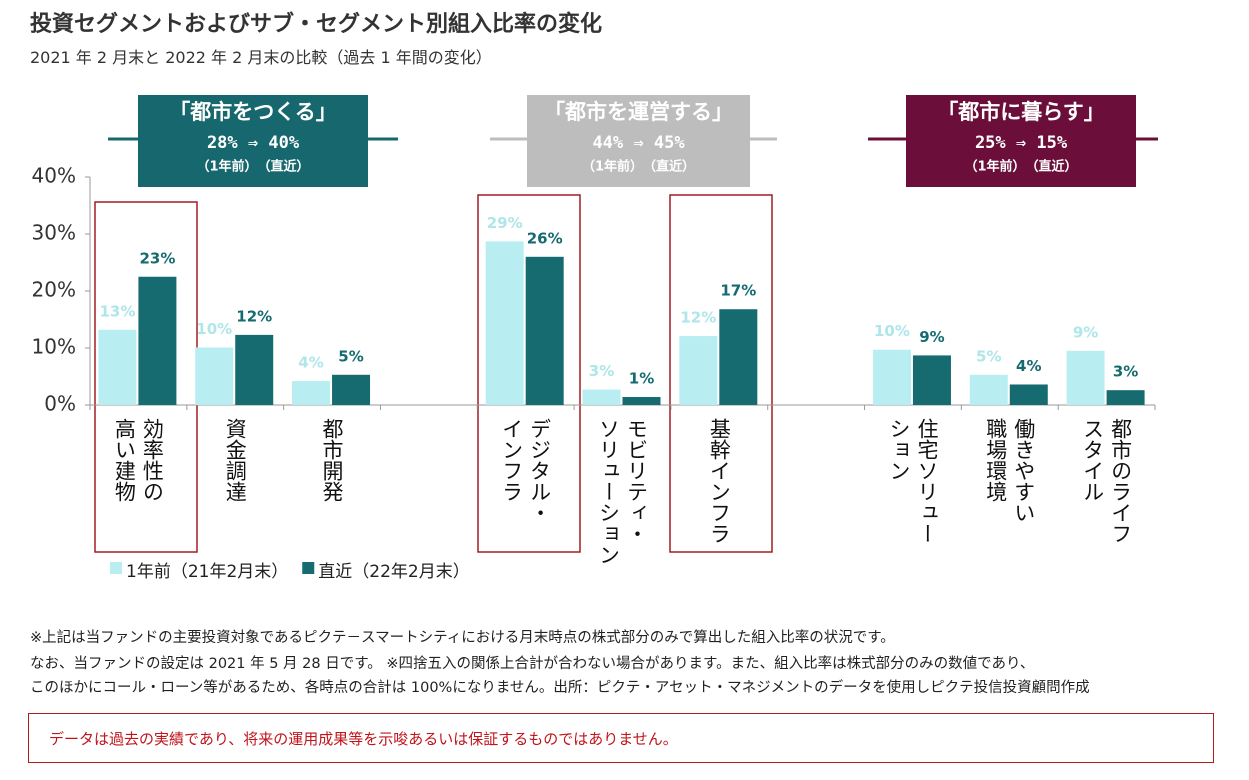  I want to click on segment-label: 「都市をつくる」, so click(253, 112).